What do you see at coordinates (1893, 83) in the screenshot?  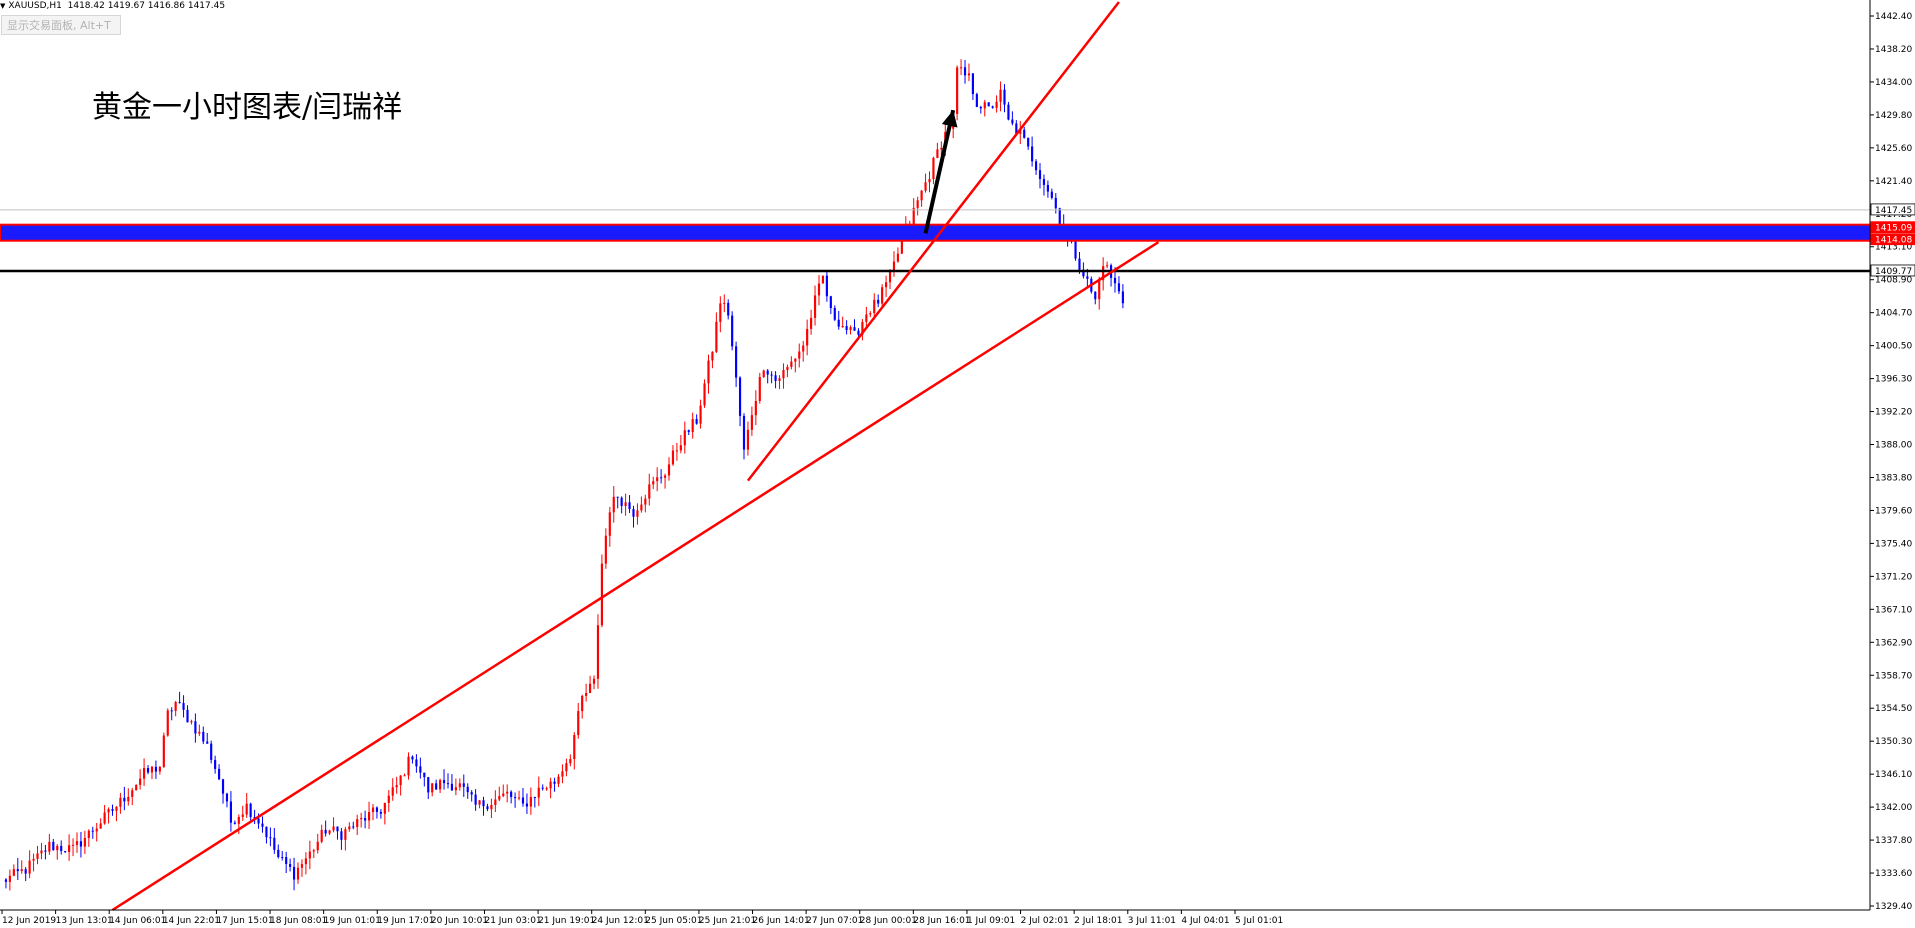 I see `price-tick-label: 1434.00` at bounding box center [1893, 83].